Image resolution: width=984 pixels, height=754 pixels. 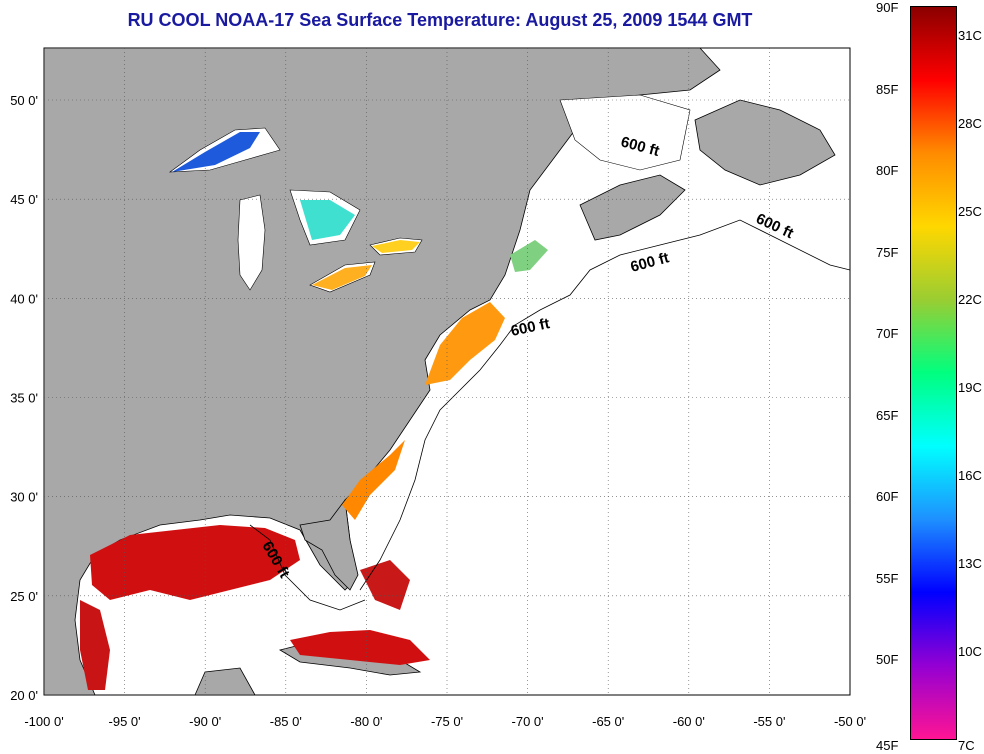 What do you see at coordinates (24, 497) in the screenshot?
I see `latitude-tick-label: 30 0'` at bounding box center [24, 497].